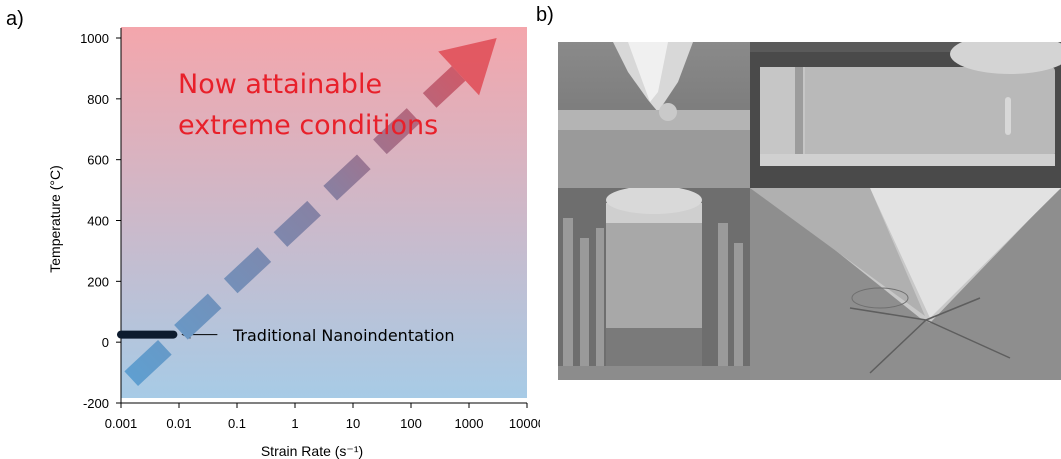 The width and height of the screenshot is (1061, 459). What do you see at coordinates (469, 423) in the screenshot?
I see `x-tick-label: 1000` at bounding box center [469, 423].